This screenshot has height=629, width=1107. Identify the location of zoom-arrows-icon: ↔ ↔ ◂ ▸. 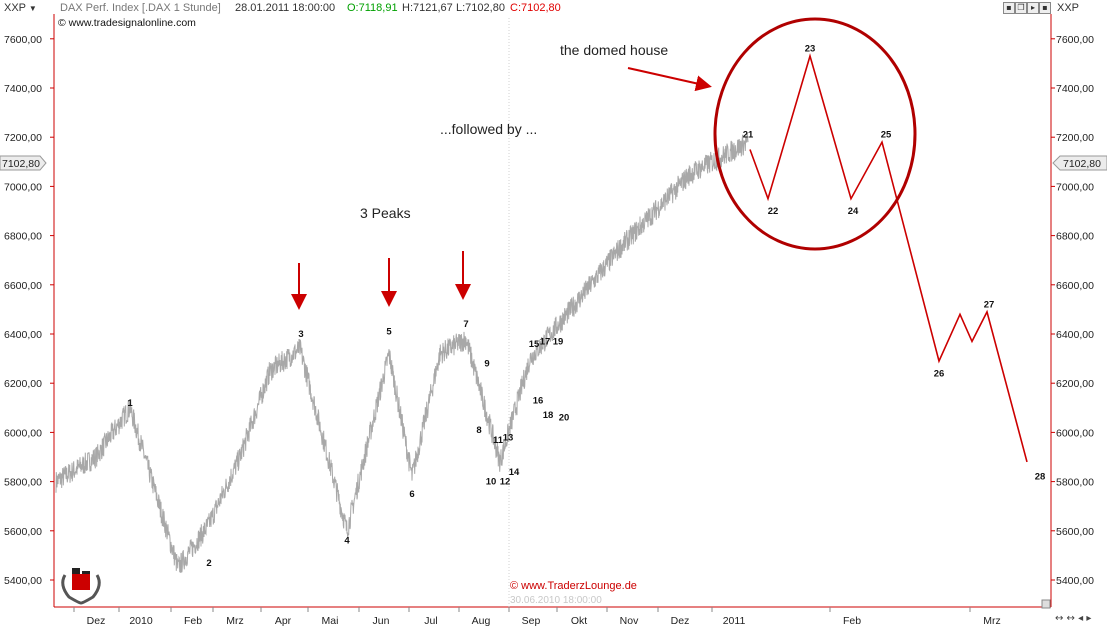
(1073, 618).